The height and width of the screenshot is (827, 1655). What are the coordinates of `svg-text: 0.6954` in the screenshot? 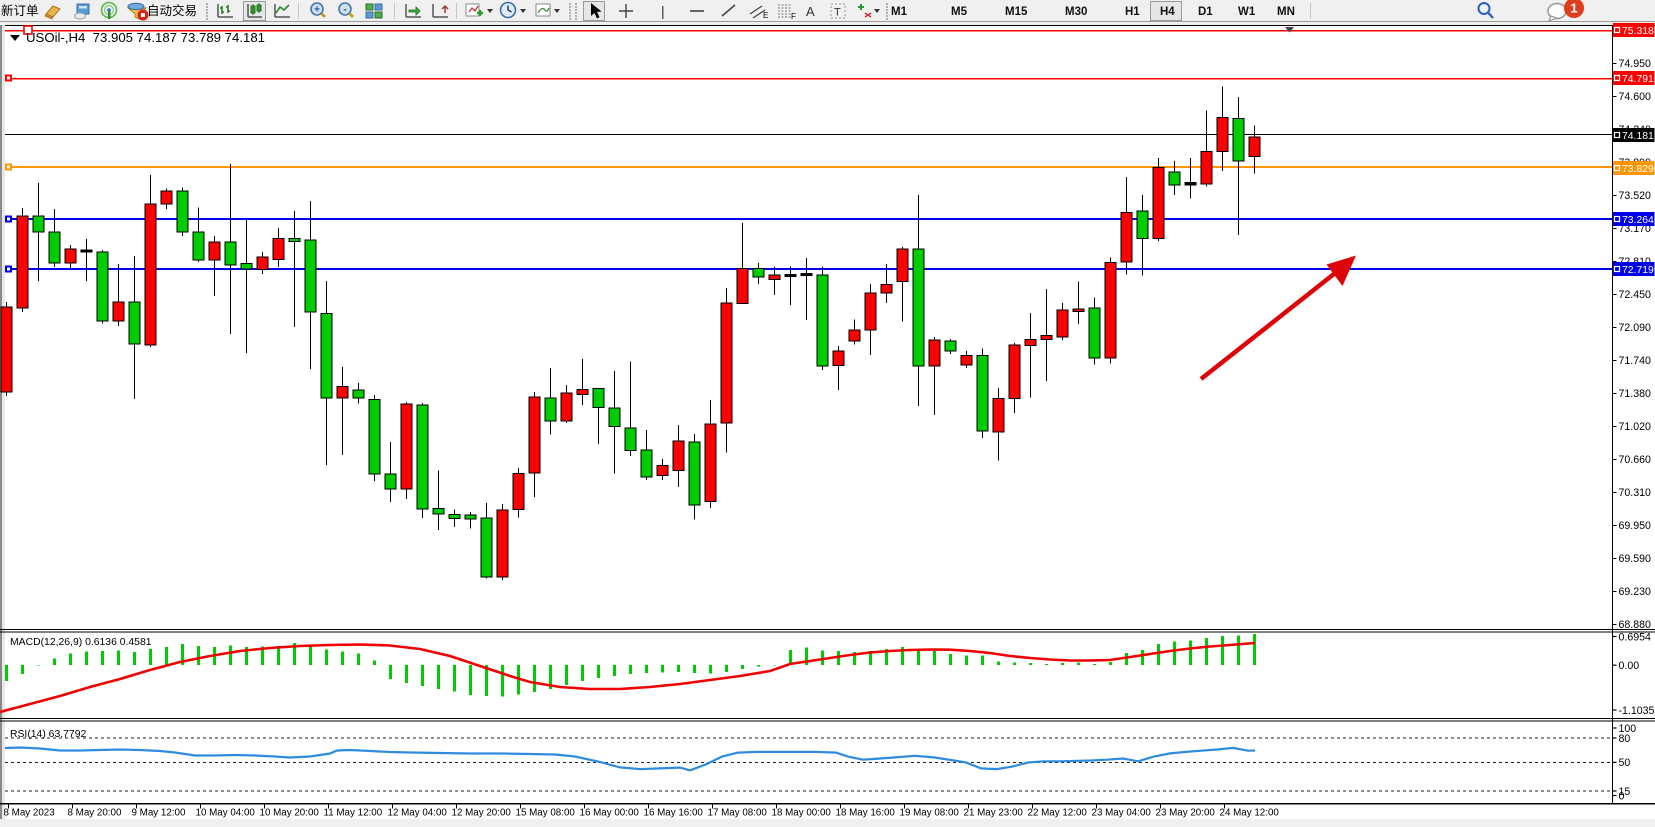 It's located at (1635, 637).